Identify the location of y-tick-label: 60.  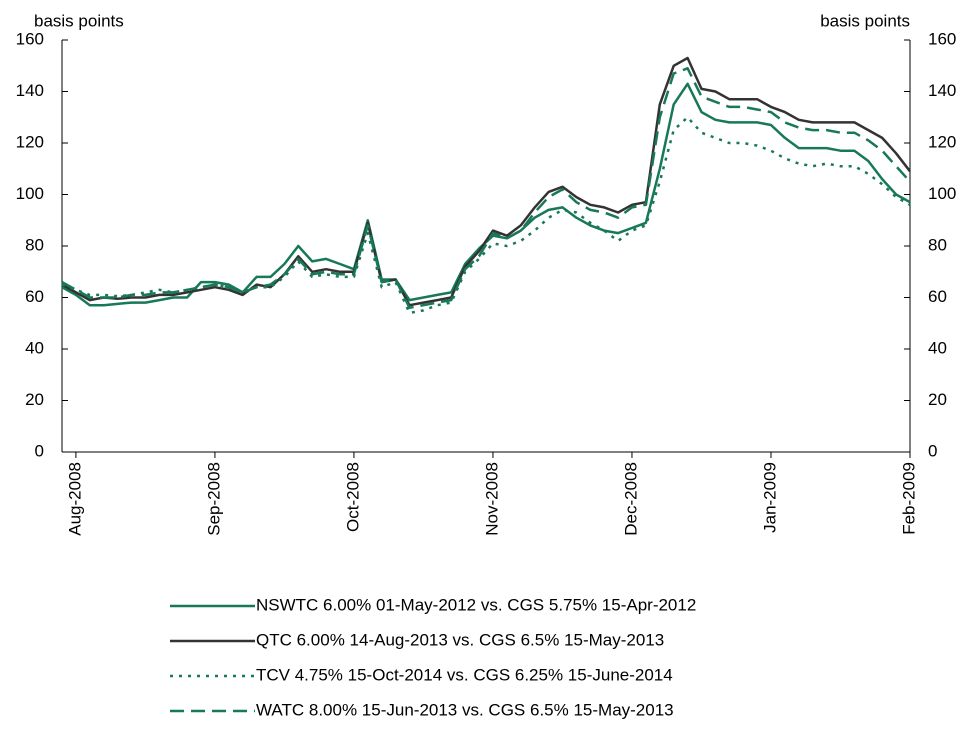
(34, 296).